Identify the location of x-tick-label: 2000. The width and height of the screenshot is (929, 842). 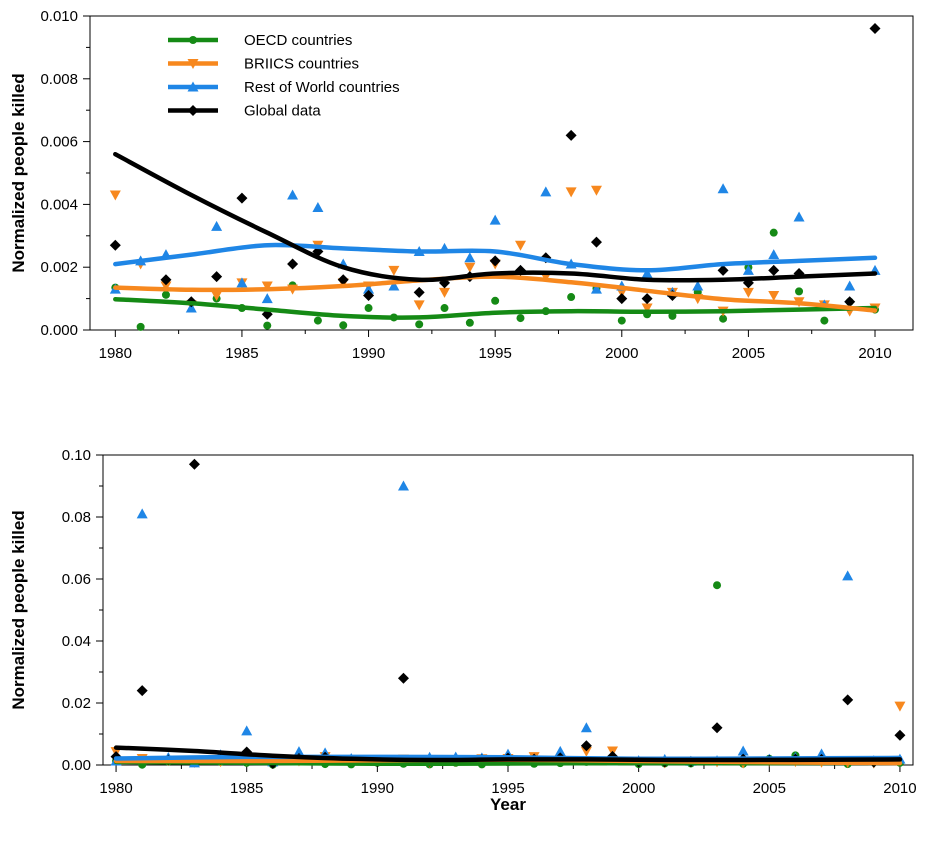
(638, 788).